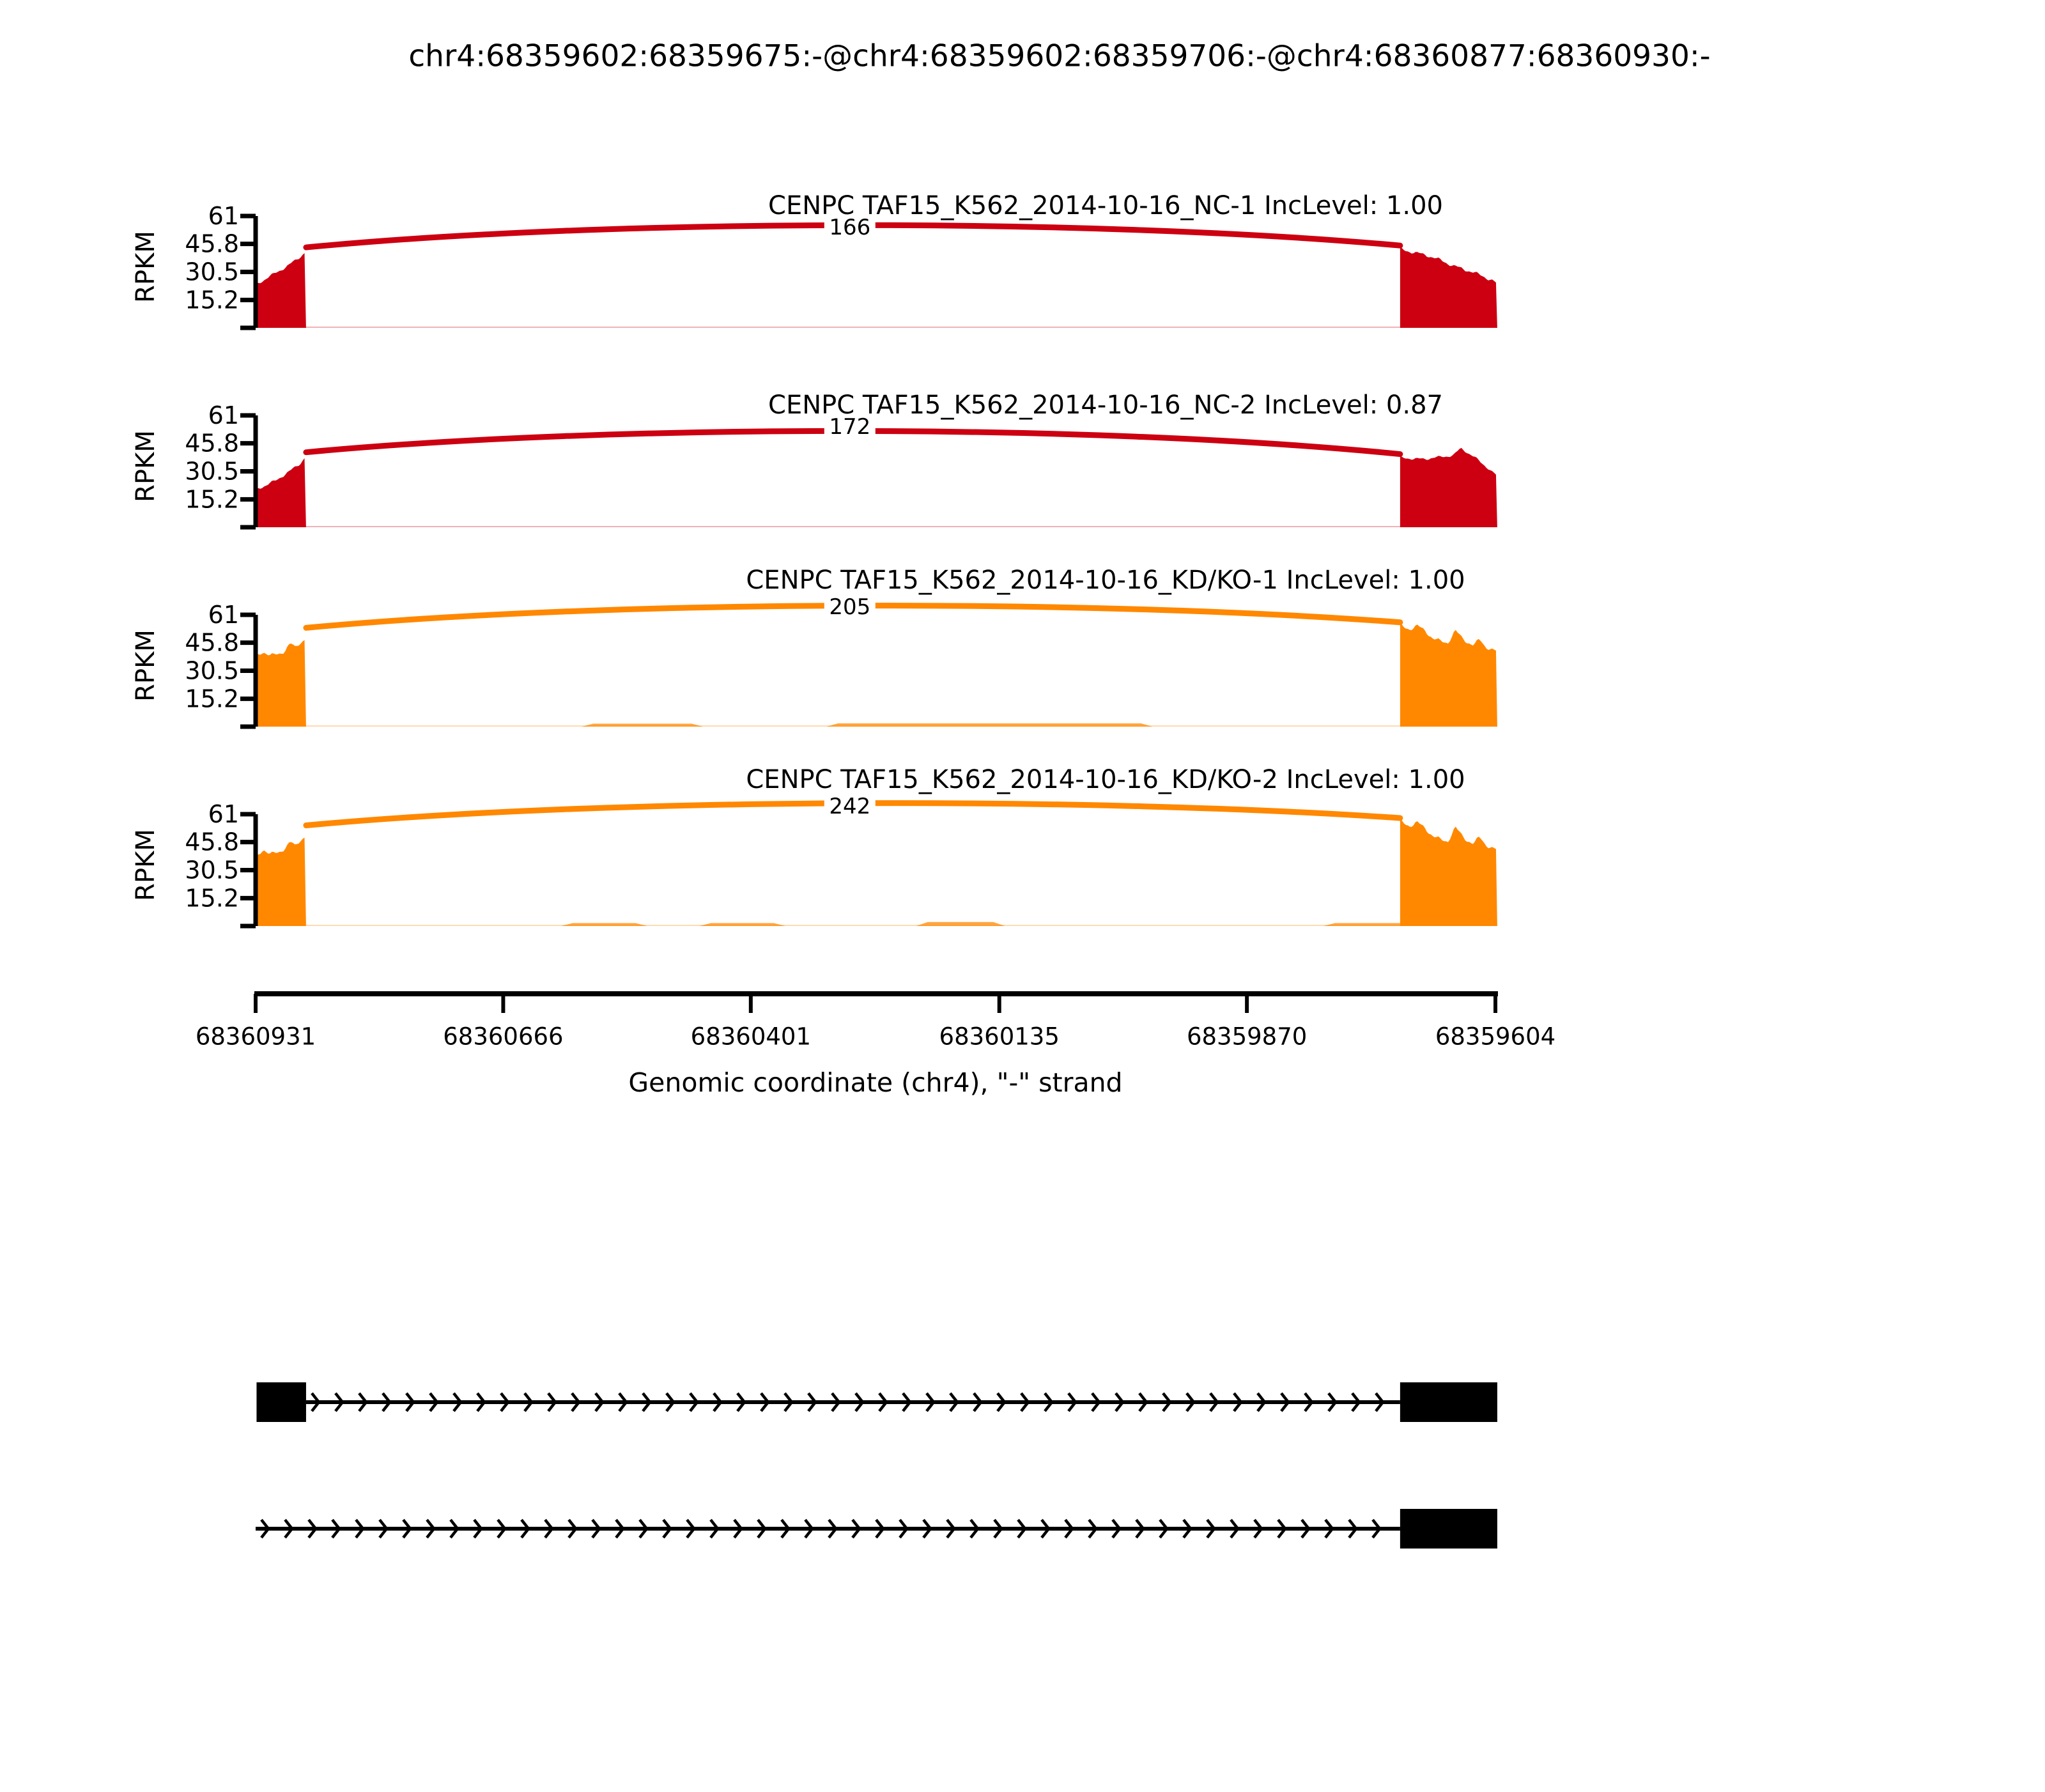 The image size is (2045, 1792). Describe the element at coordinates (1247, 1037) in the screenshot. I see `x-tick-label: 68359870` at that location.